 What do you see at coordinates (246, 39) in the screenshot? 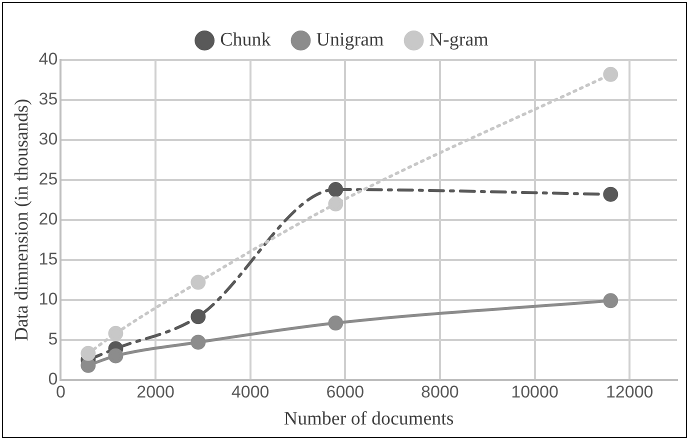
I see `legend-label: Chunk` at bounding box center [246, 39].